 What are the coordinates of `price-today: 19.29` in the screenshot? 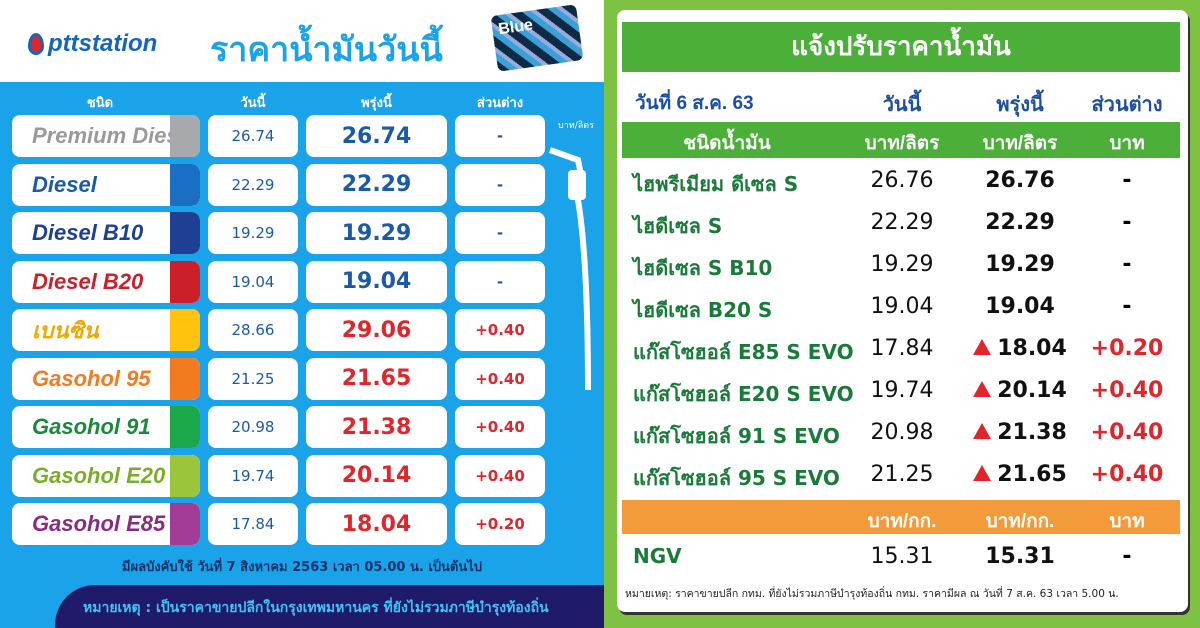 It's located at (253, 233).